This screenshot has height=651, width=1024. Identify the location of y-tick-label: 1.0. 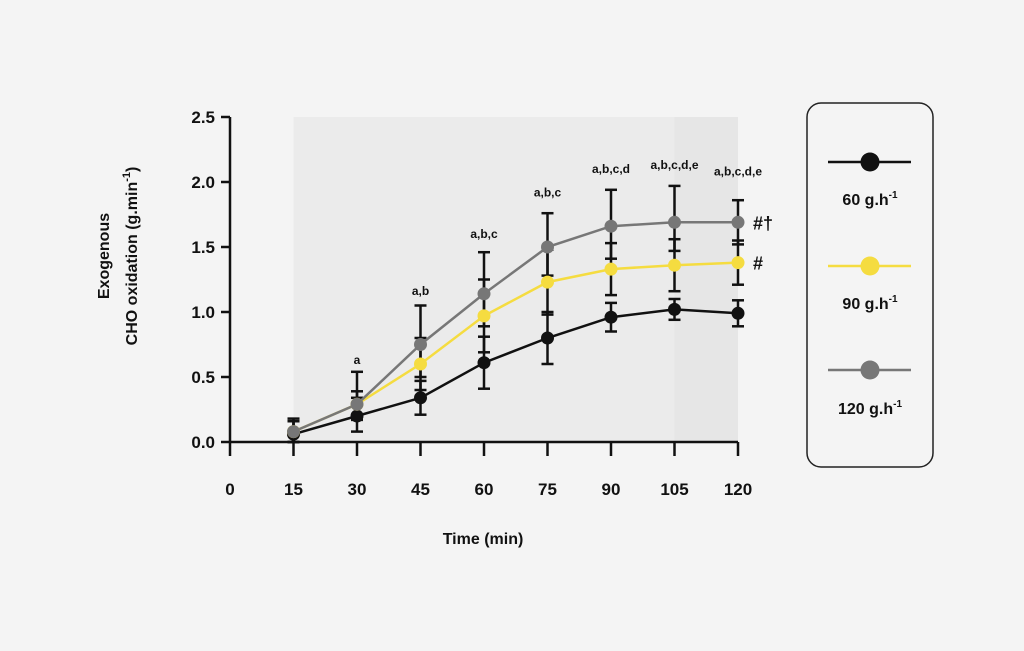
(203, 312).